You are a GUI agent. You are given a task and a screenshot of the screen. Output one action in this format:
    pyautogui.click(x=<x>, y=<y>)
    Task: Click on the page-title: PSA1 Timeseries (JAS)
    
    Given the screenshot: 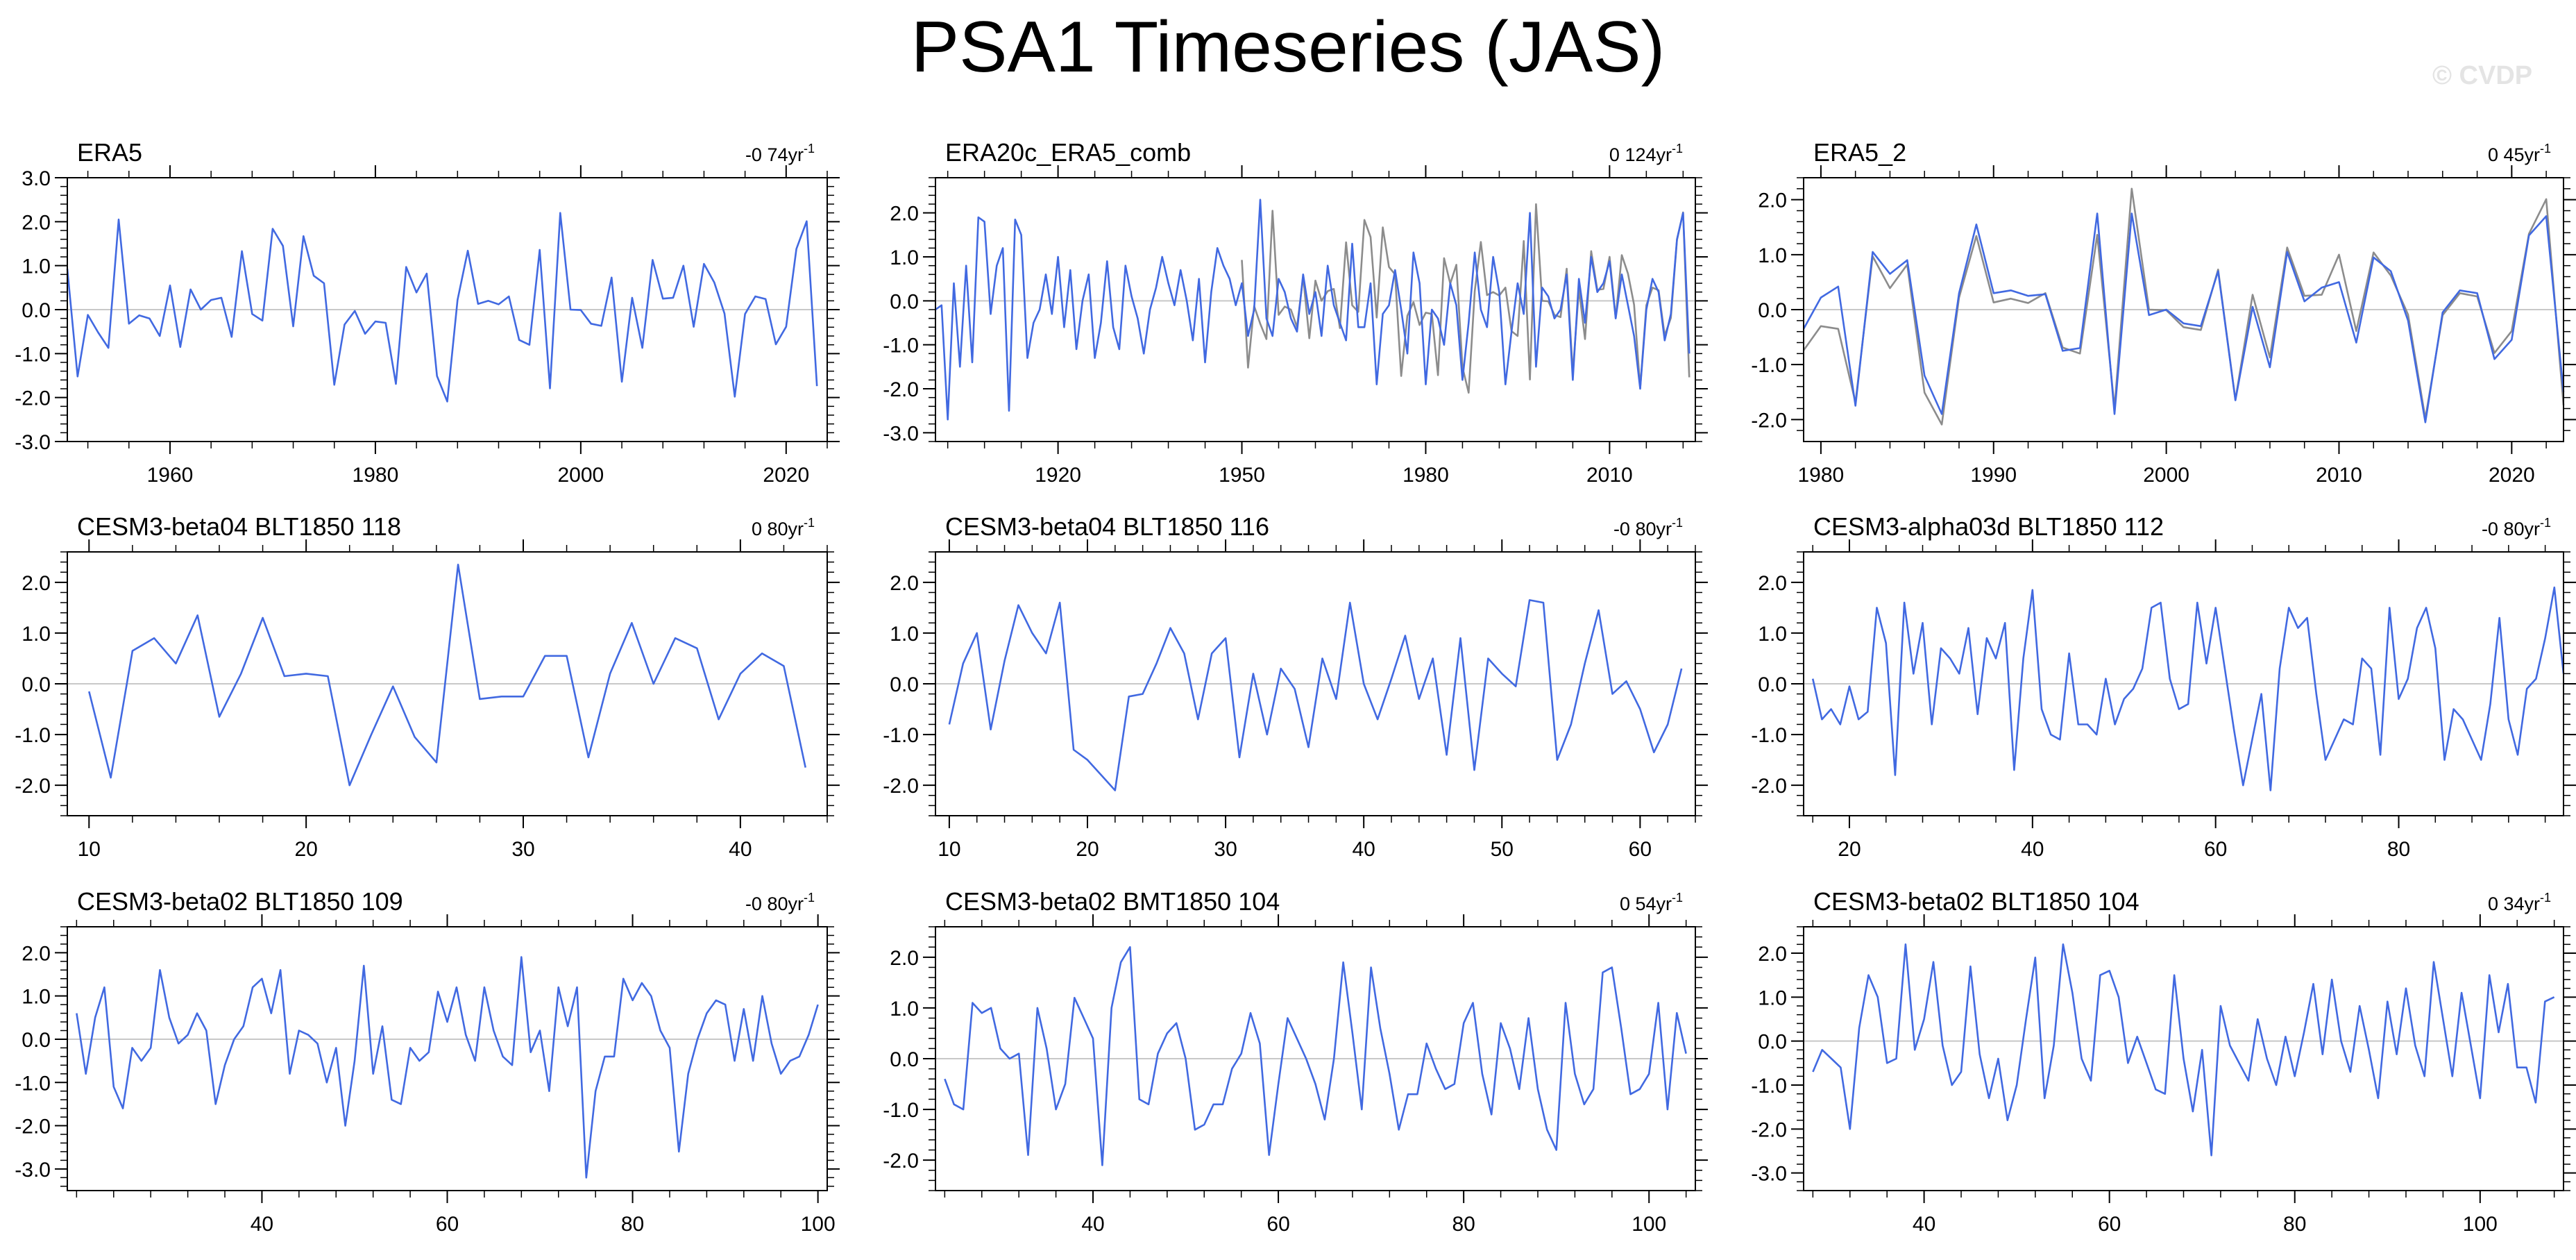 What is the action you would take?
    pyautogui.click(x=1288, y=47)
    